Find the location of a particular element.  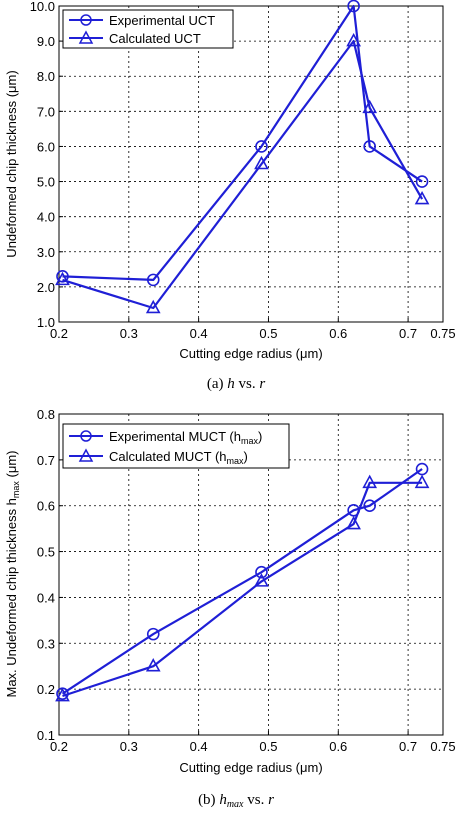

legend-box-b is located at coordinates (176, 446).